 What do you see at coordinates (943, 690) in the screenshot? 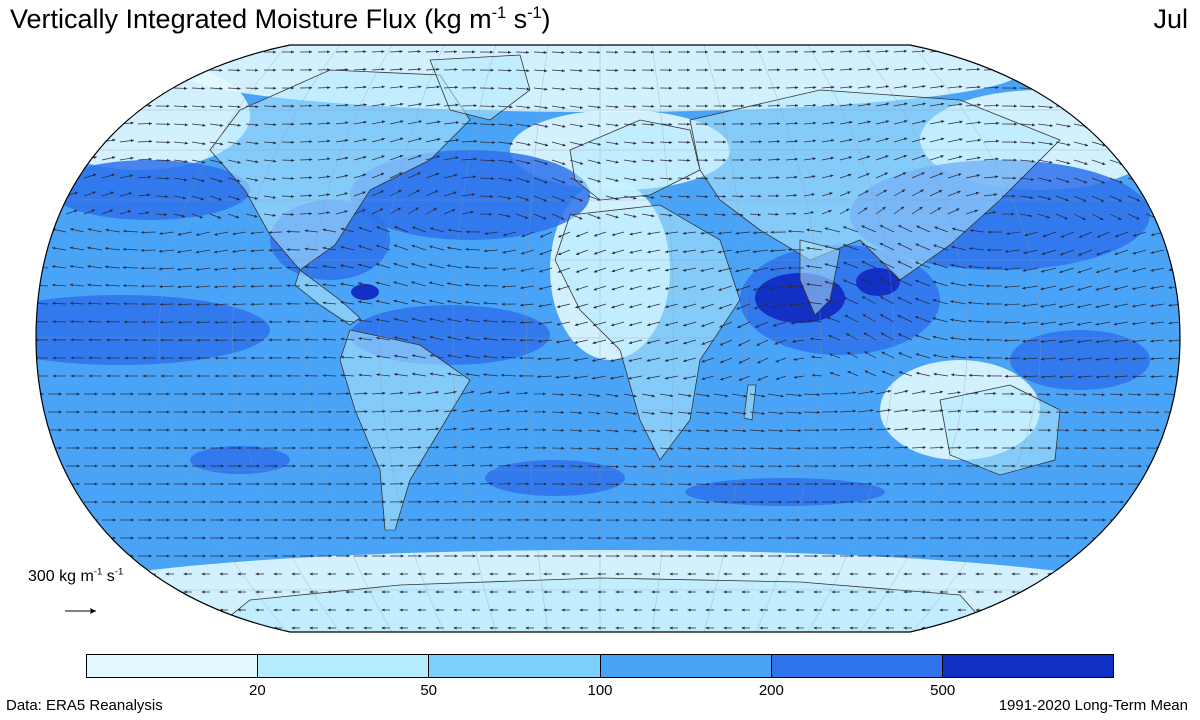
I see `colorbar-tick-label: 500` at bounding box center [943, 690].